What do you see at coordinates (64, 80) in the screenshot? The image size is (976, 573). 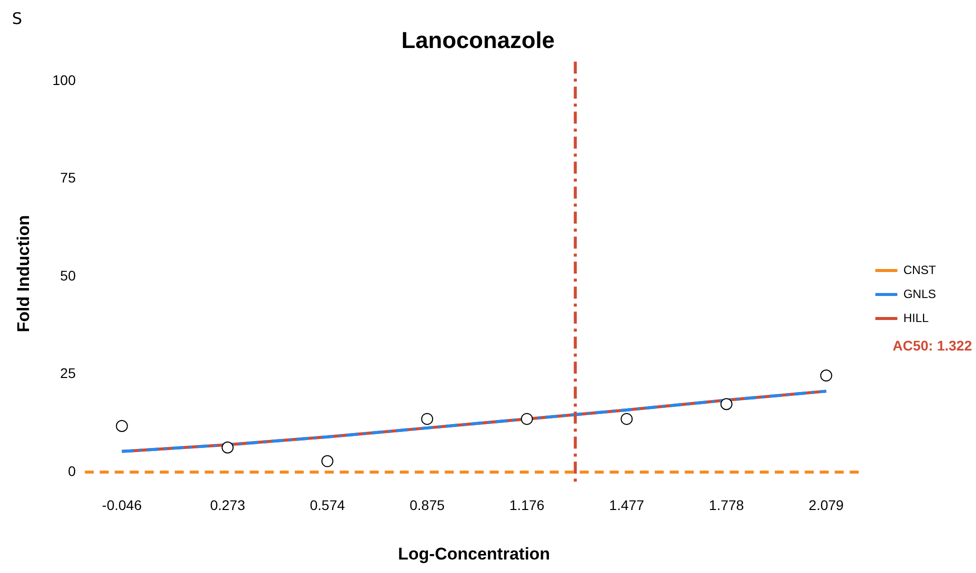 I see `y-tick-label: 100` at bounding box center [64, 80].